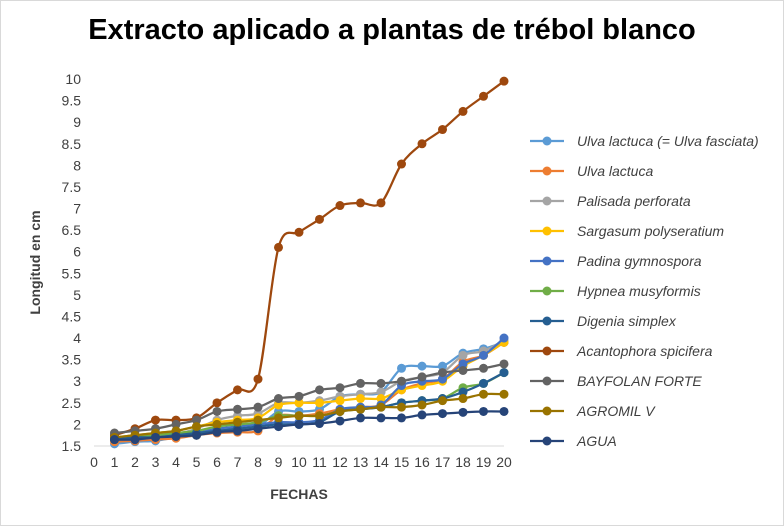  What do you see at coordinates (238, 462) in the screenshot?
I see `x-tick-label: 7` at bounding box center [238, 462].